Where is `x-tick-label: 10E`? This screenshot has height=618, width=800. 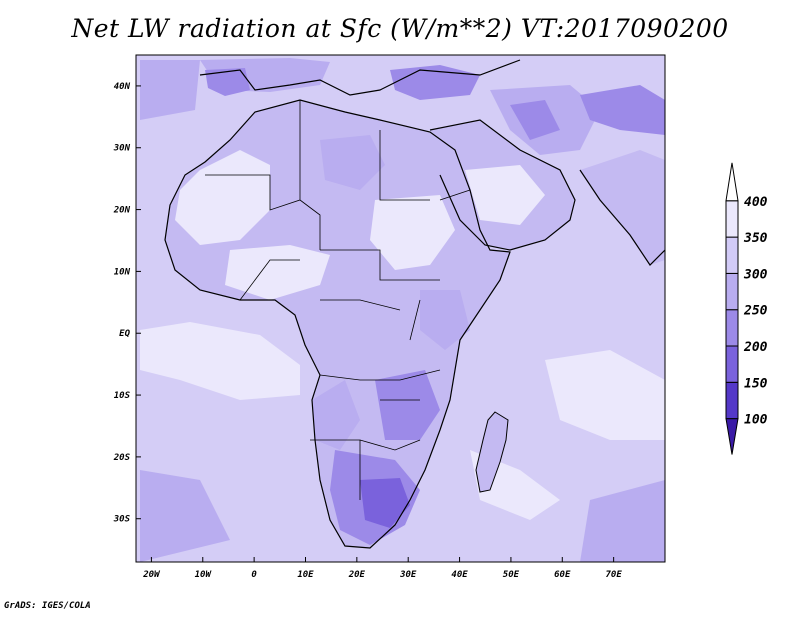
x-tick-label: 10E is located at coordinates (305, 575).